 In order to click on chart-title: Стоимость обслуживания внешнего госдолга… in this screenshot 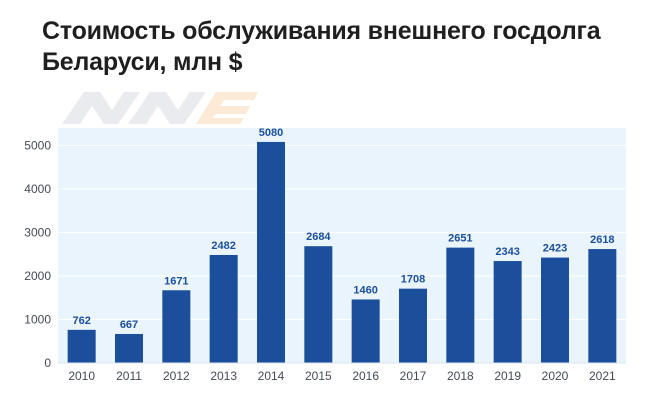, I will do `click(342, 47)`.